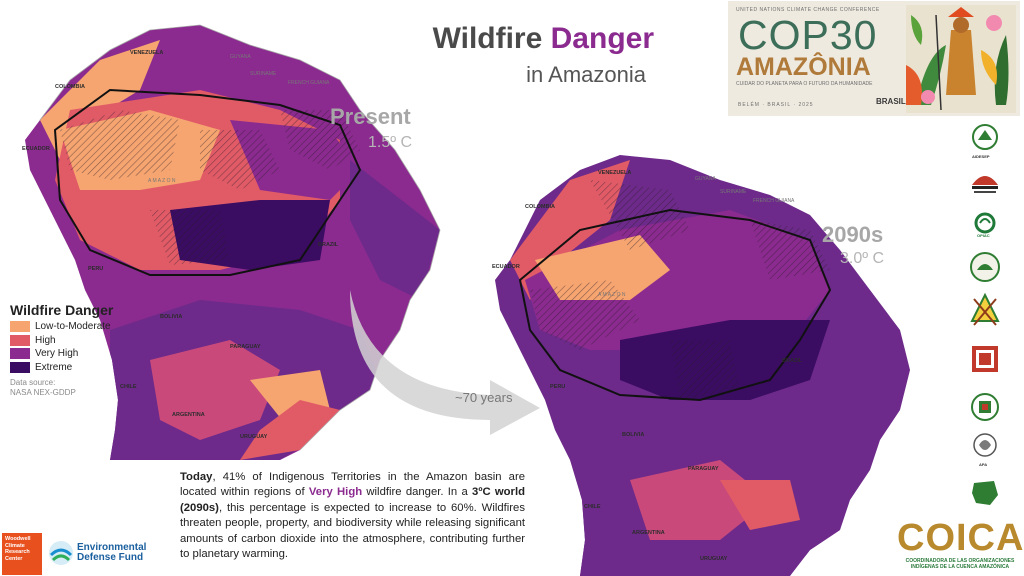 Image resolution: width=1024 pixels, height=576 pixels. I want to click on legend-item-low: Low-to-Moderate, so click(80, 327).